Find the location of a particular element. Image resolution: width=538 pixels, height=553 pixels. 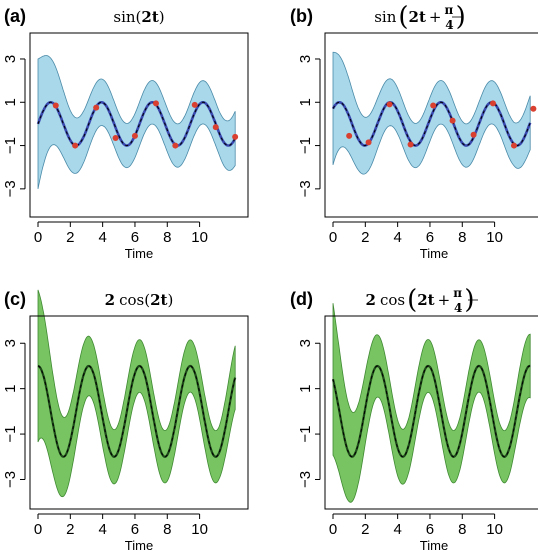

panel-title: 2 cos(2t) is located at coordinates (139, 300).